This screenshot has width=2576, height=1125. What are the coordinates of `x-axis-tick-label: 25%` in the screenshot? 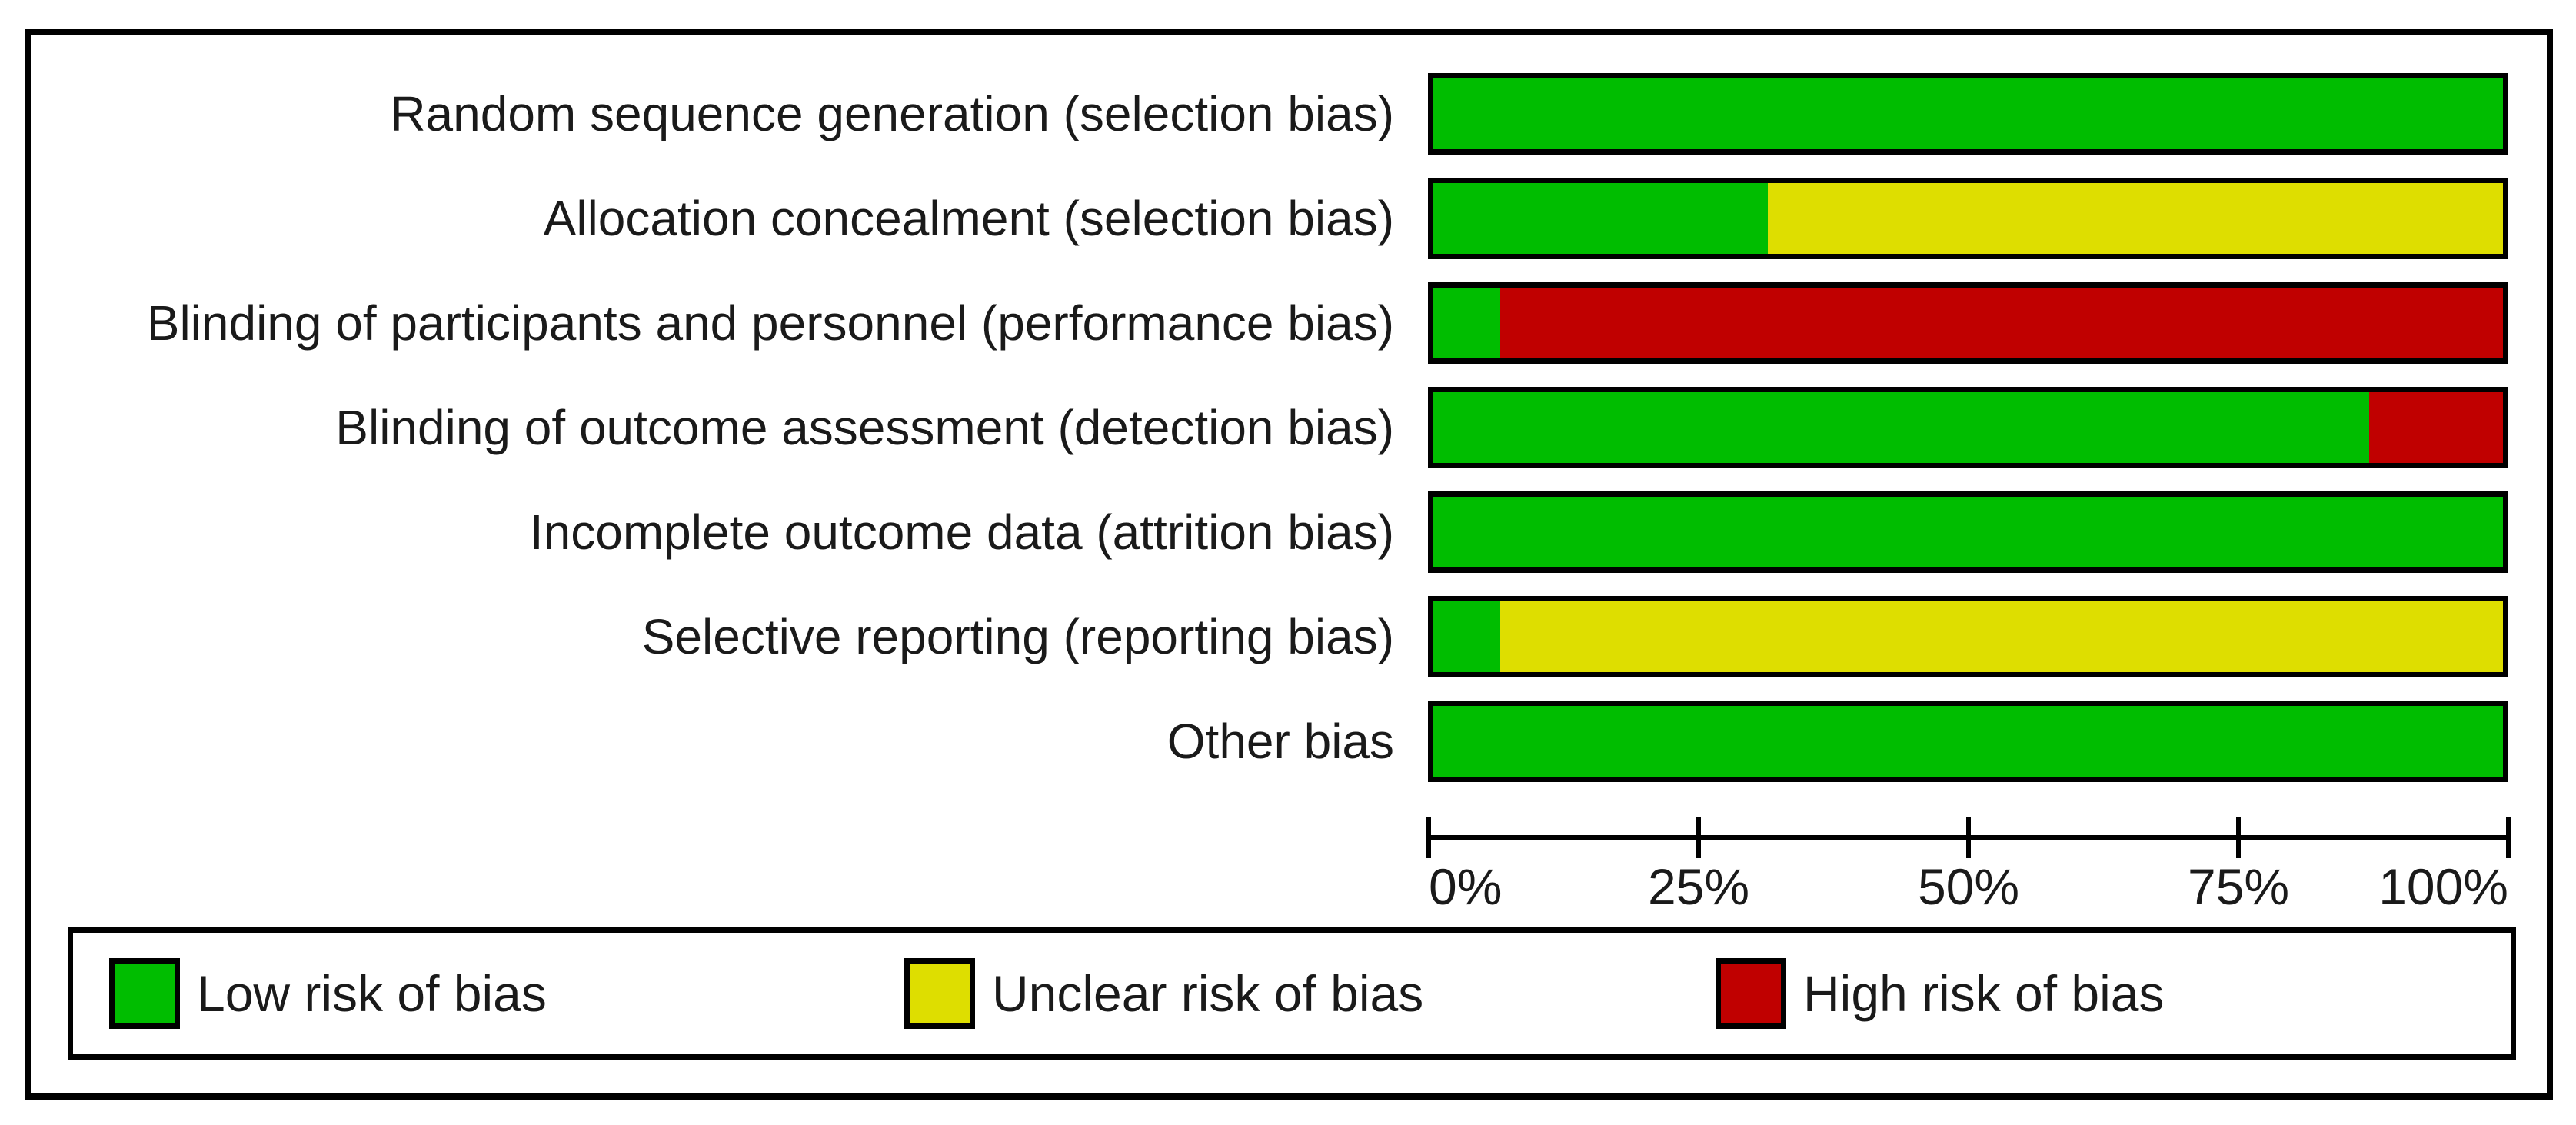 It's located at (1699, 886).